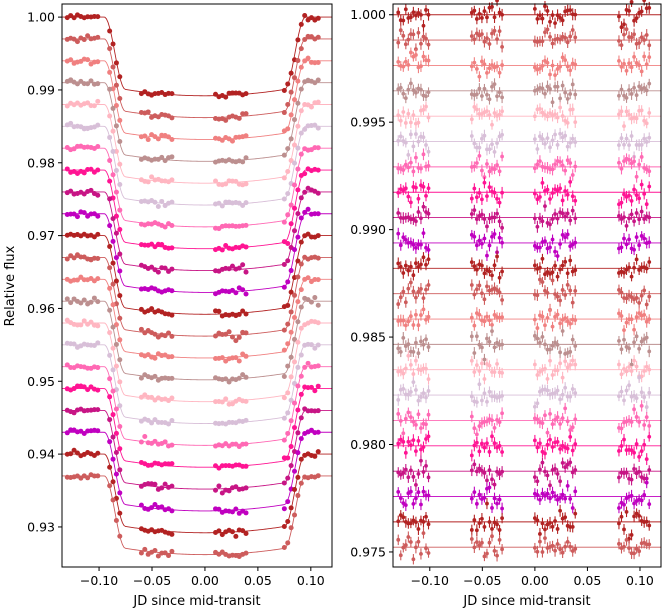 The height and width of the screenshot is (616, 664). Describe the element at coordinates (205, 580) in the screenshot. I see `left-x-tick-label: 0.00` at that location.